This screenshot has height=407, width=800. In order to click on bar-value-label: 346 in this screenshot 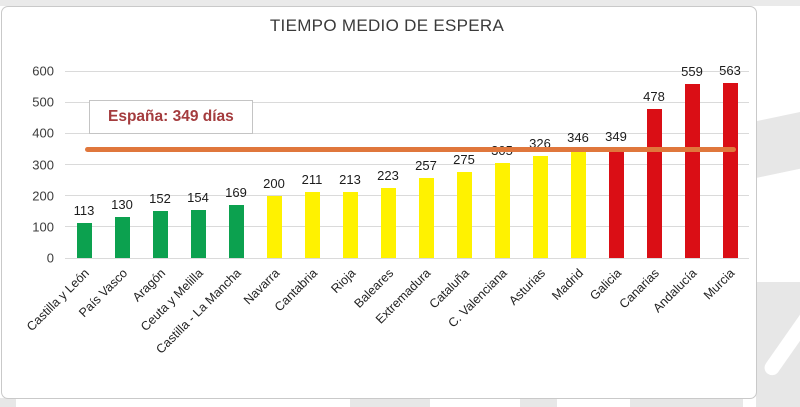, I will do `click(578, 138)`.